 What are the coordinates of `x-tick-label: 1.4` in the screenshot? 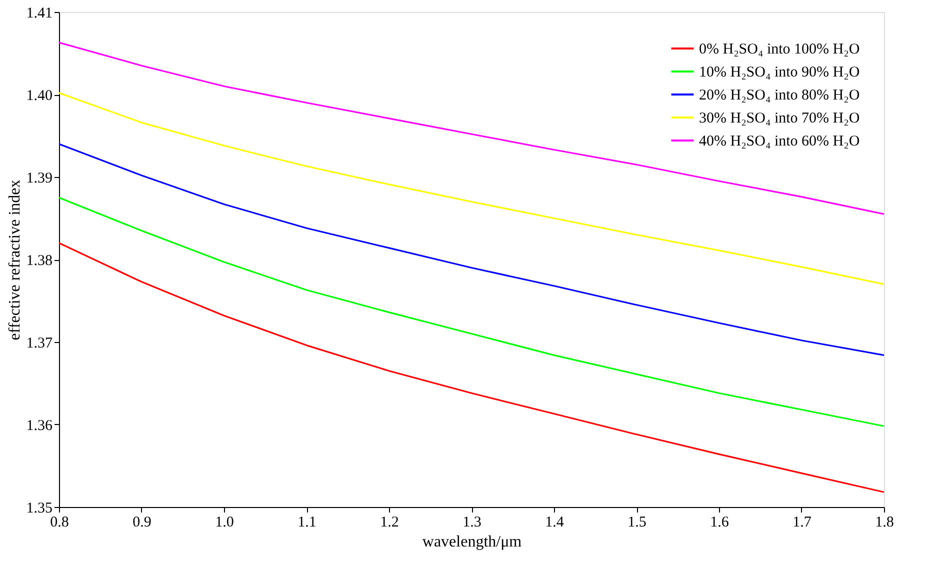 It's located at (554, 522).